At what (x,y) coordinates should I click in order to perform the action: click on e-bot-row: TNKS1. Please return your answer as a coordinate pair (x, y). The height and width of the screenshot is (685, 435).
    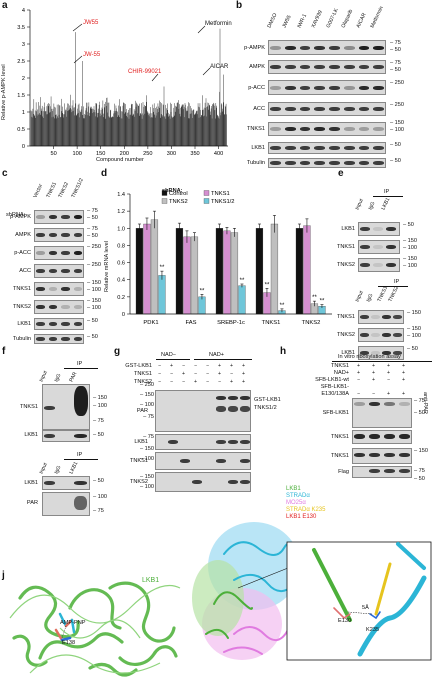
    Looking at the image, I should click on (345, 317).